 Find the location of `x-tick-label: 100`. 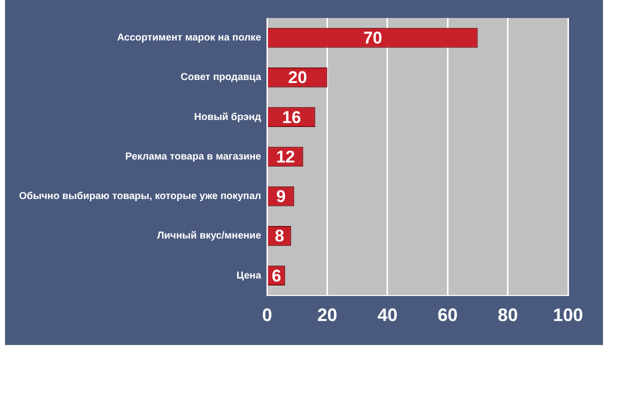

x-tick-label: 100 is located at coordinates (568, 315).